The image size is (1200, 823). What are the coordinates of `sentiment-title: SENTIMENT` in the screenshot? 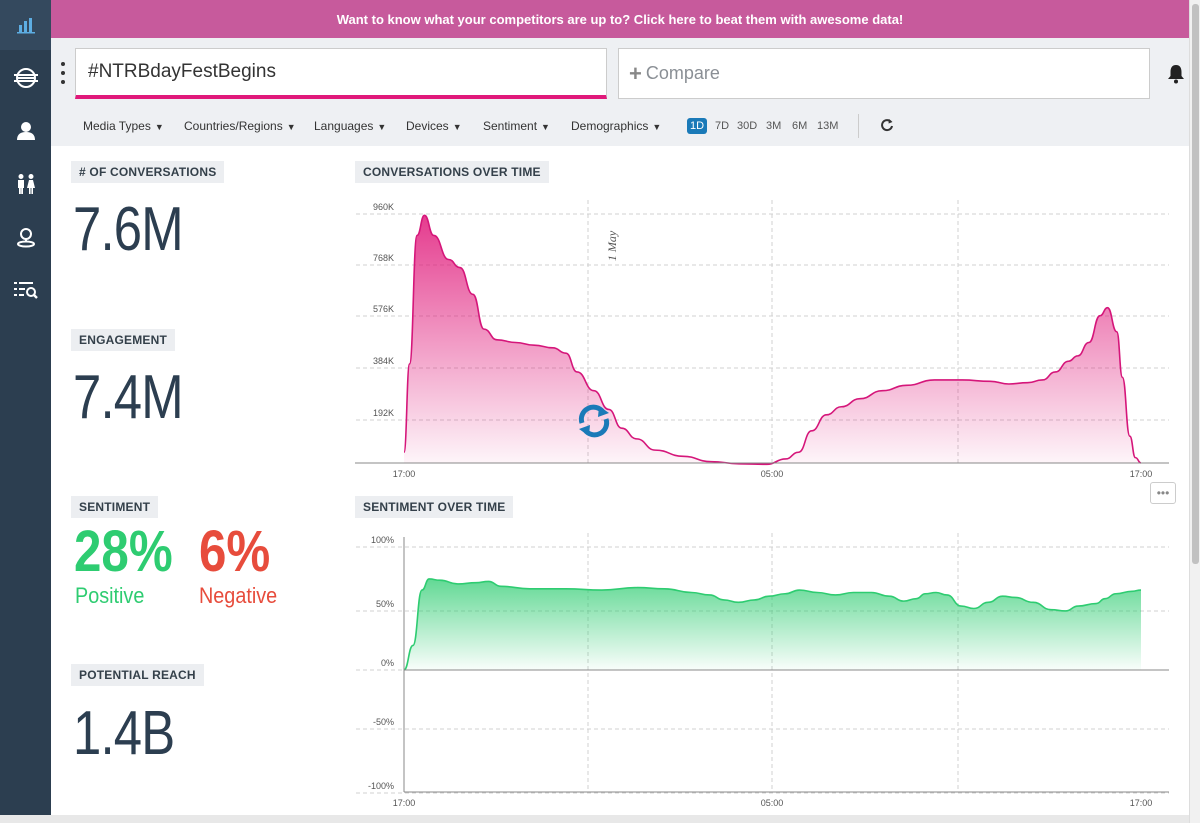 It's located at (115, 507).